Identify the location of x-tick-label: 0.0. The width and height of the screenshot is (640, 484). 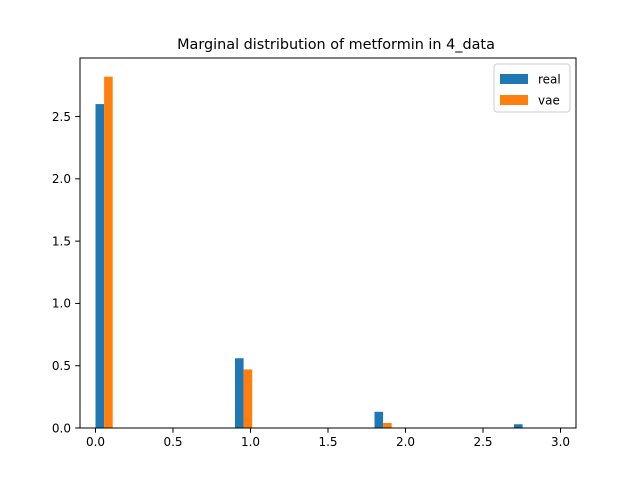
(95, 442).